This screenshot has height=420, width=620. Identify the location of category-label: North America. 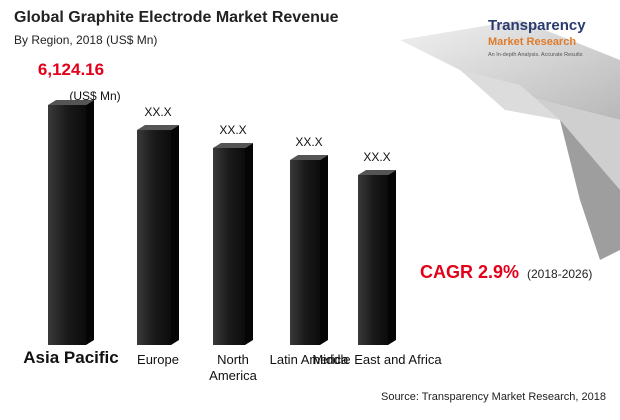
(233, 367).